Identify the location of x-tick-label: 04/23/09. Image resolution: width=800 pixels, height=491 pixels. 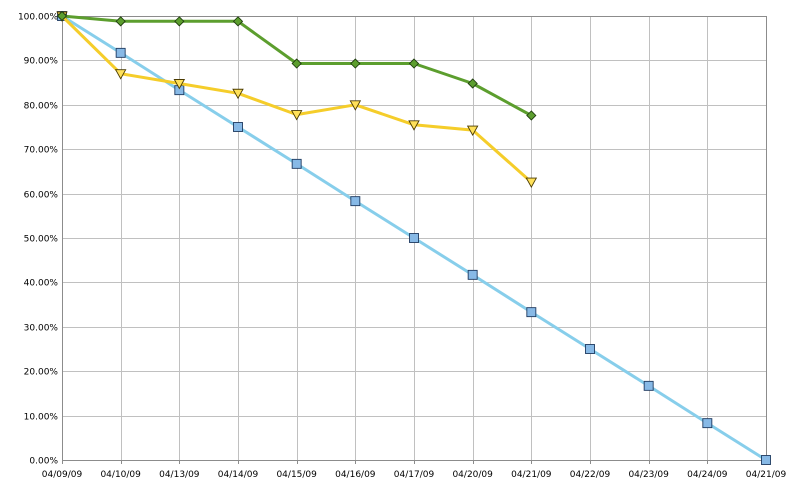
(648, 475).